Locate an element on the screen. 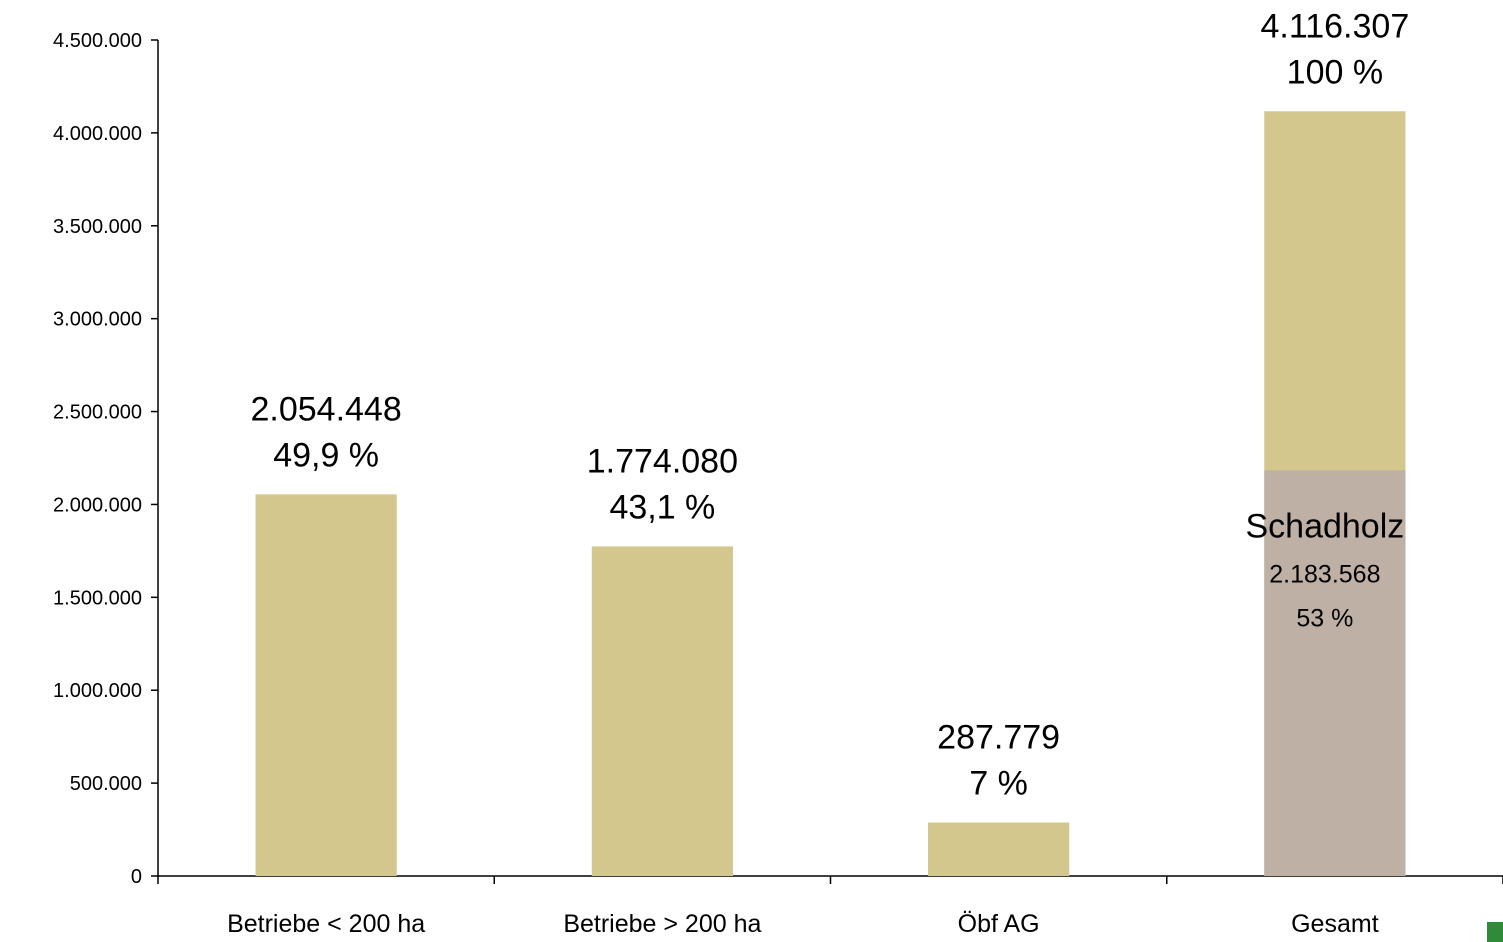  y-tick-label: 1.000.000 is located at coordinates (97, 691).